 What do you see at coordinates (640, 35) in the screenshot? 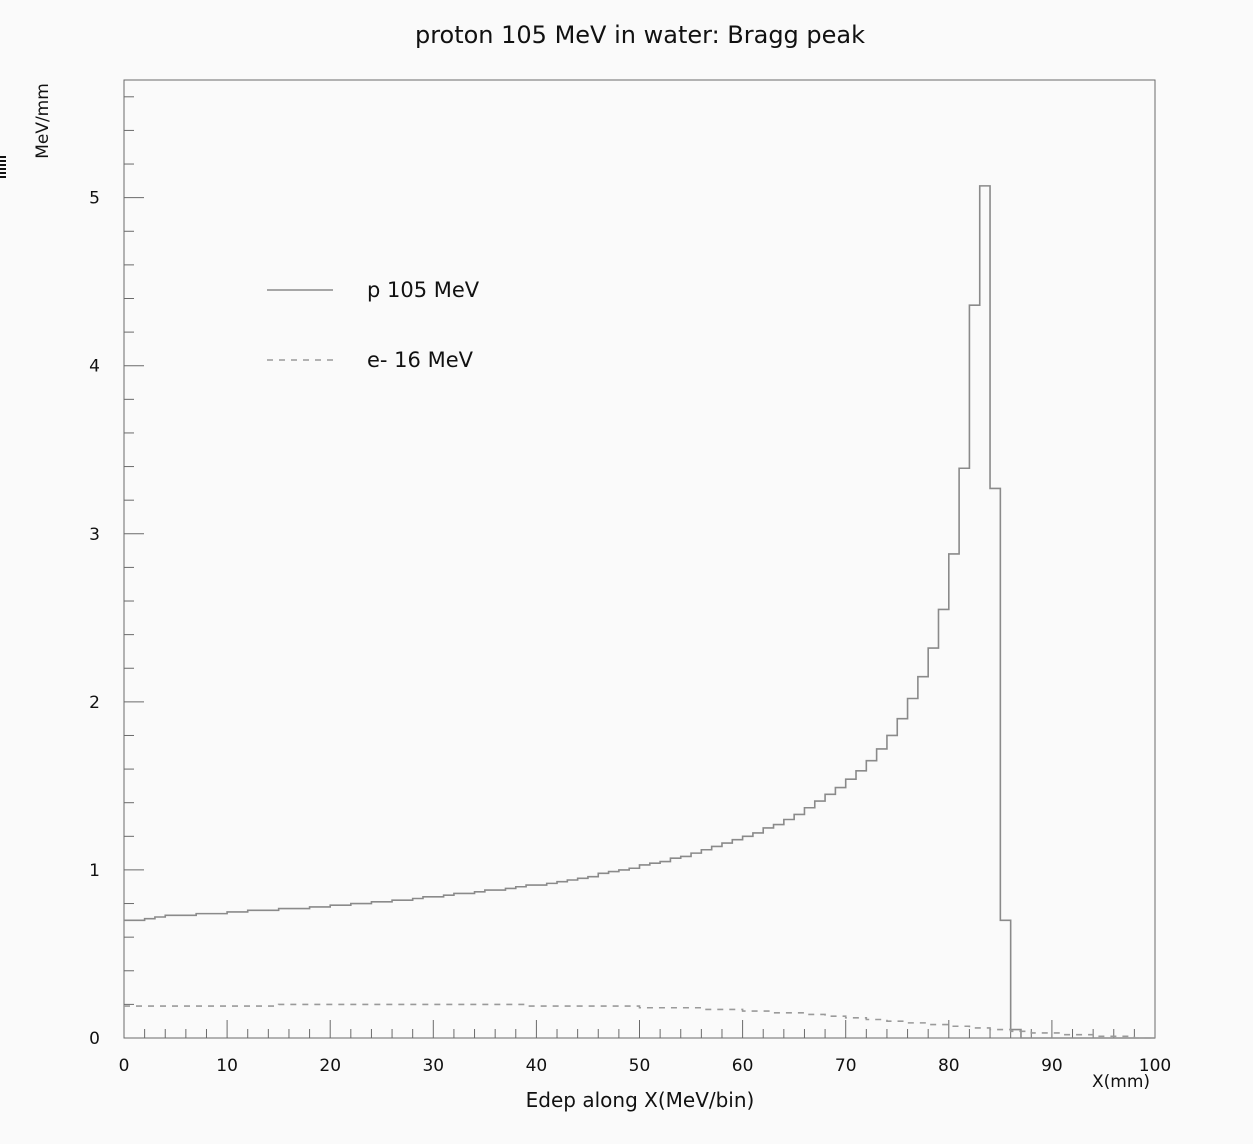
I see `chart-title: proton 105 MeV in water: Bragg peak` at bounding box center [640, 35].